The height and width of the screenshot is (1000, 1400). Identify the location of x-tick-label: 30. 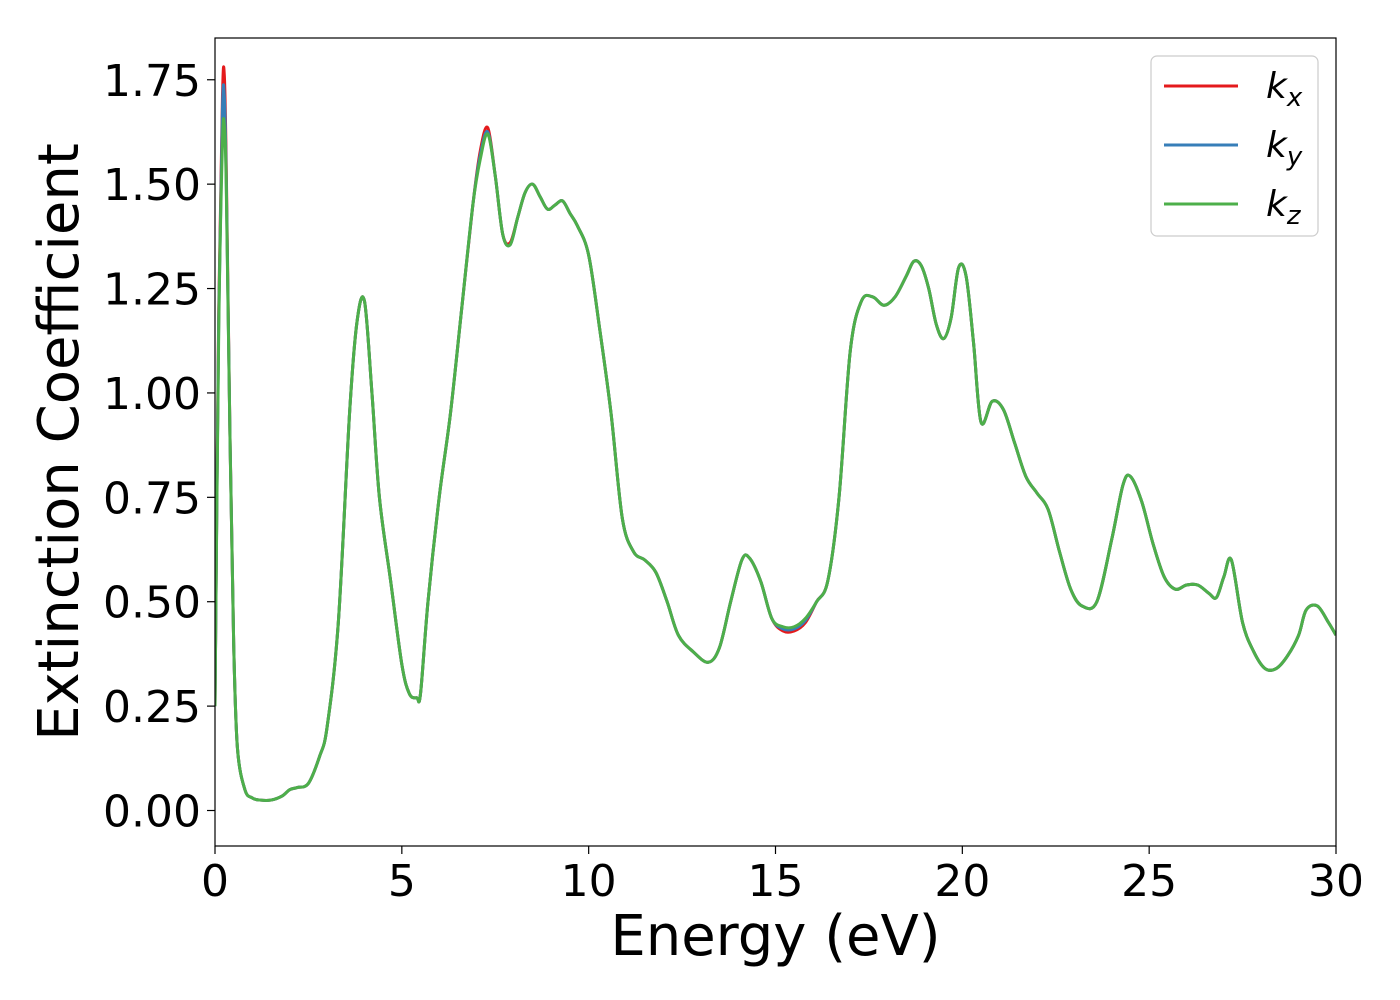
(1336, 881).